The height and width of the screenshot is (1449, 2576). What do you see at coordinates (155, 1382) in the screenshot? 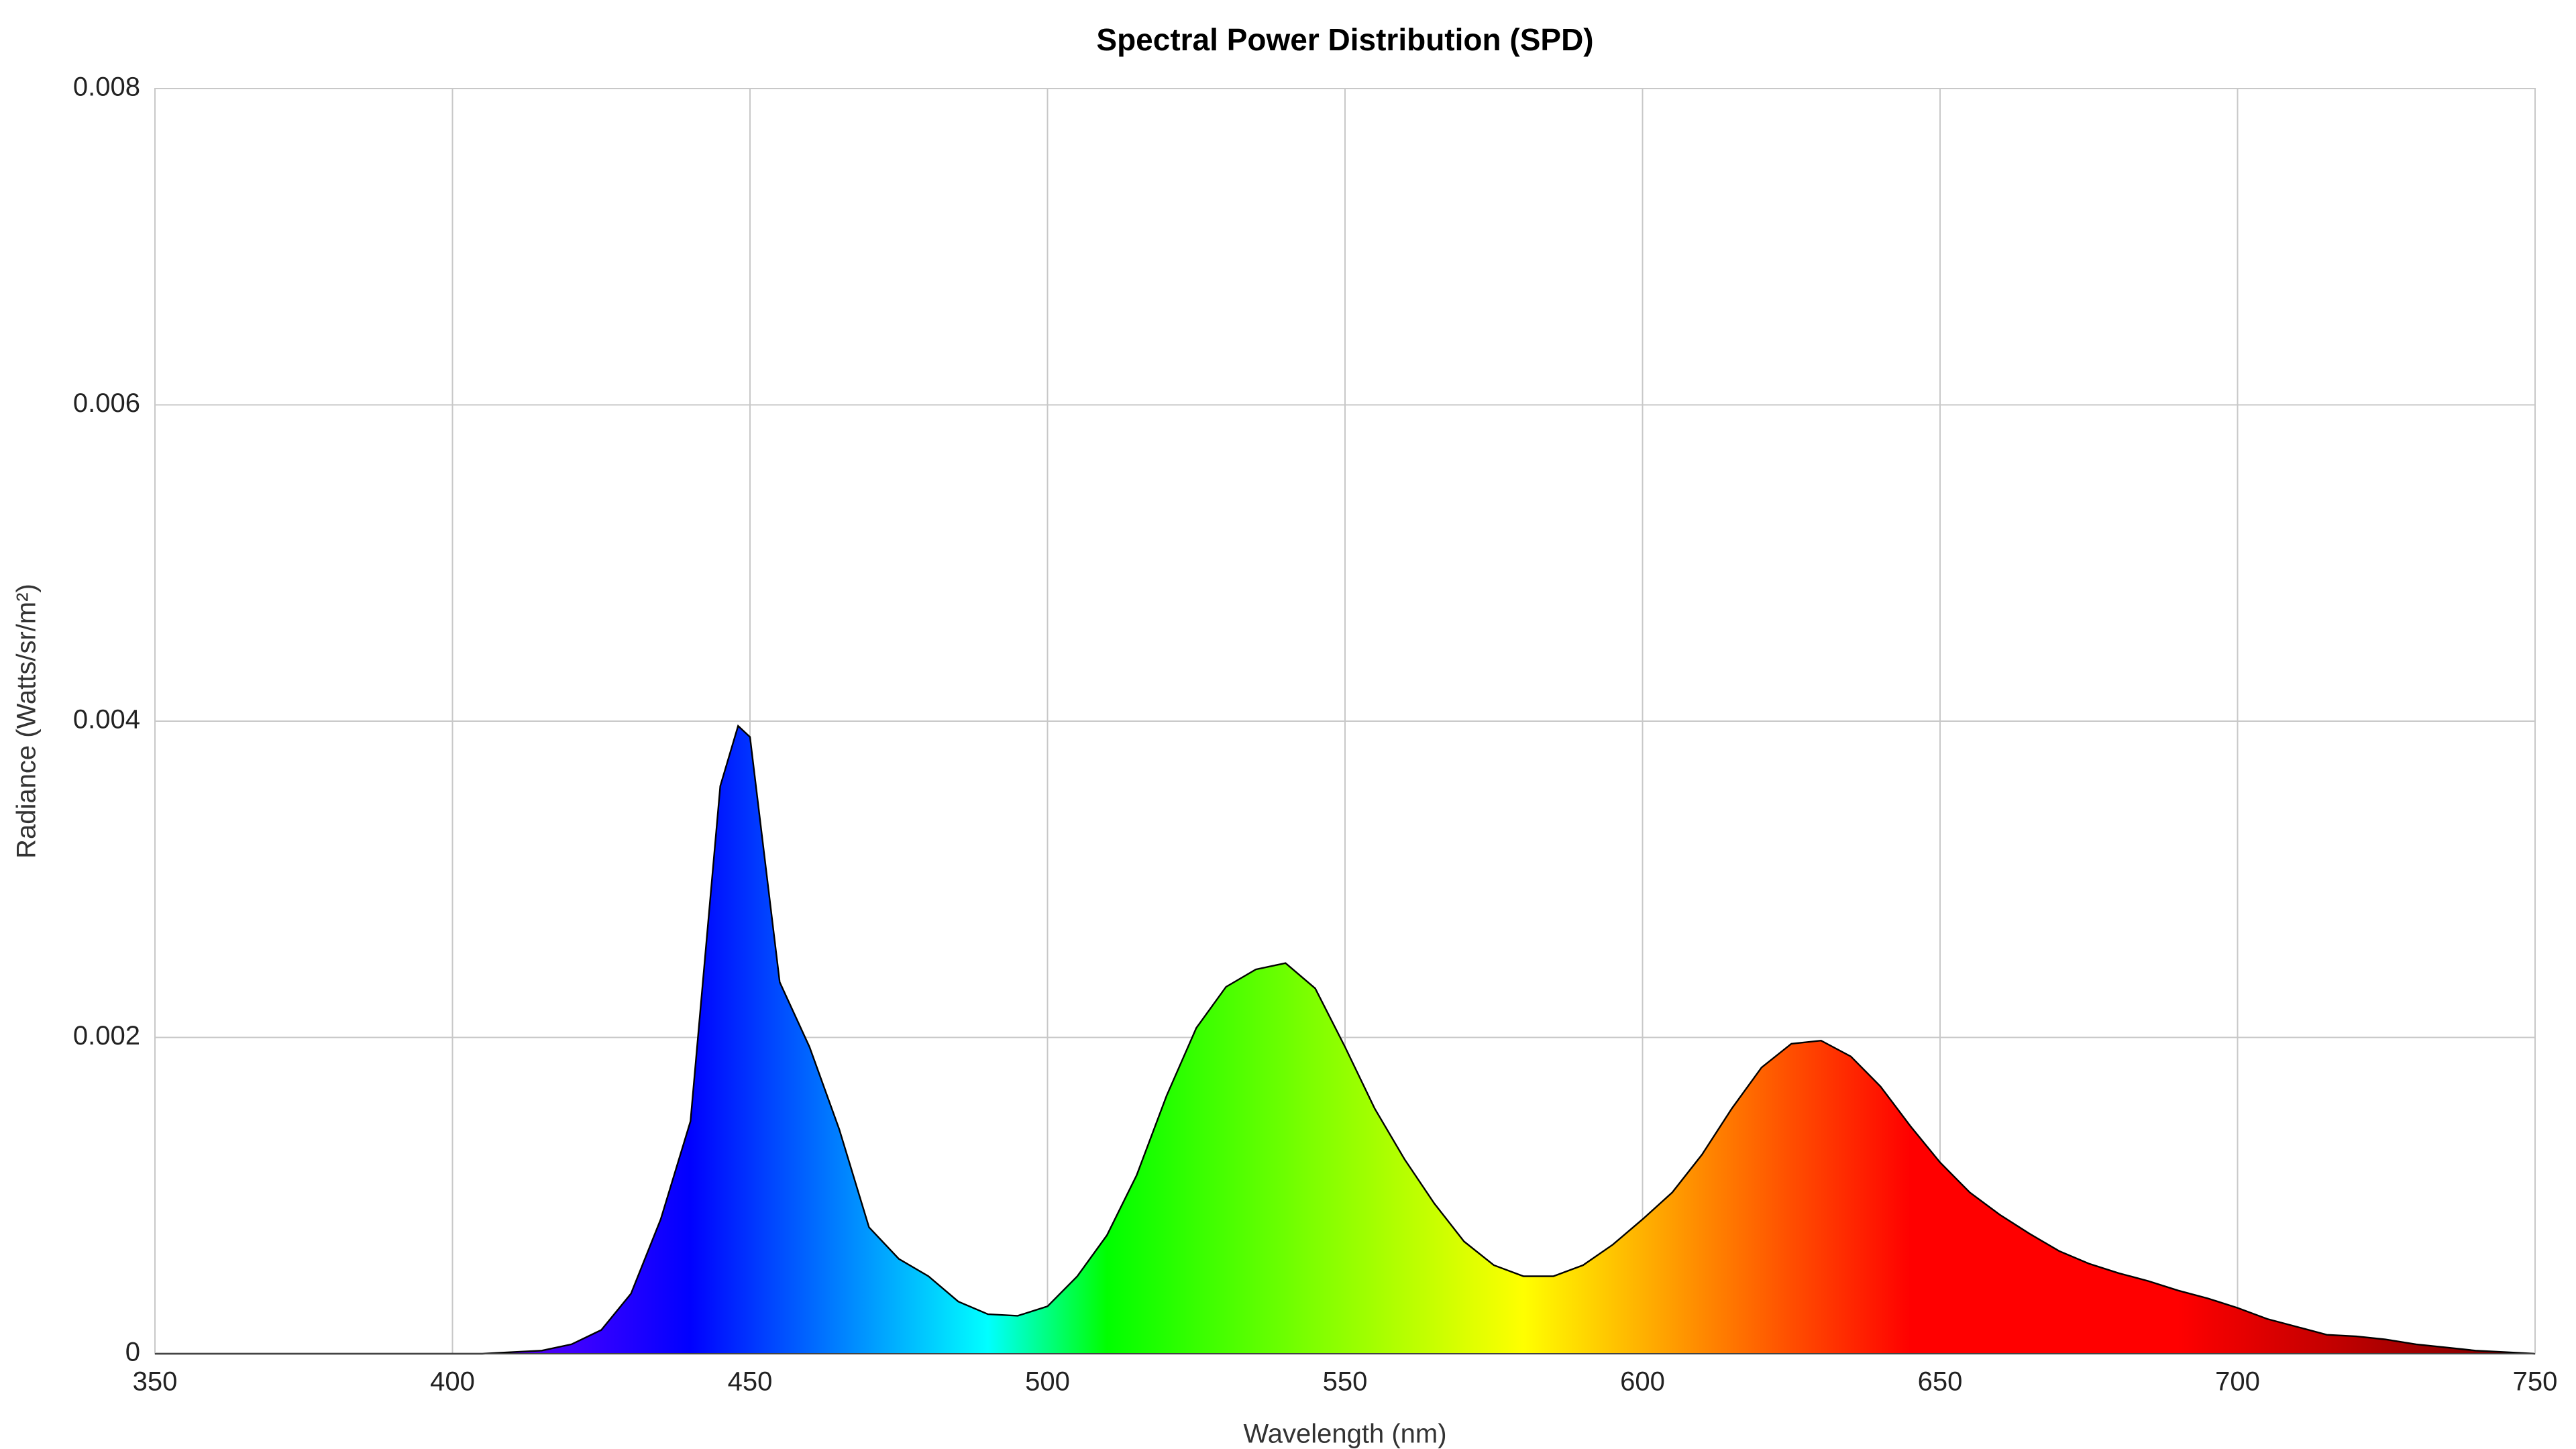
I see `x-tick-label: 350` at bounding box center [155, 1382].